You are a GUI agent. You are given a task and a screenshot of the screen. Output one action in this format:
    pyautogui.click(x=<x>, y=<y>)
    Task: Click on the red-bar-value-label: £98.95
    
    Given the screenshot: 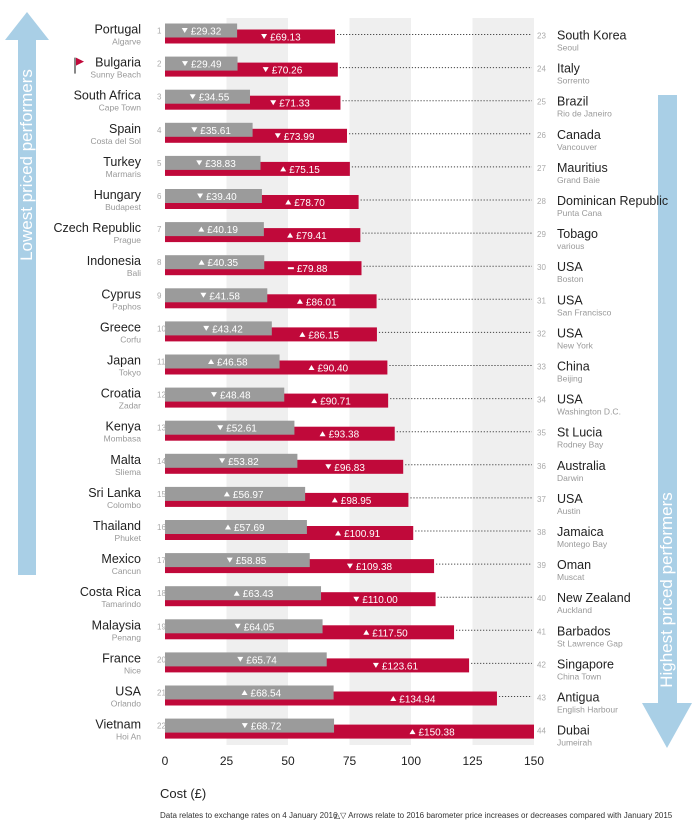 What is the action you would take?
    pyautogui.click(x=356, y=501)
    